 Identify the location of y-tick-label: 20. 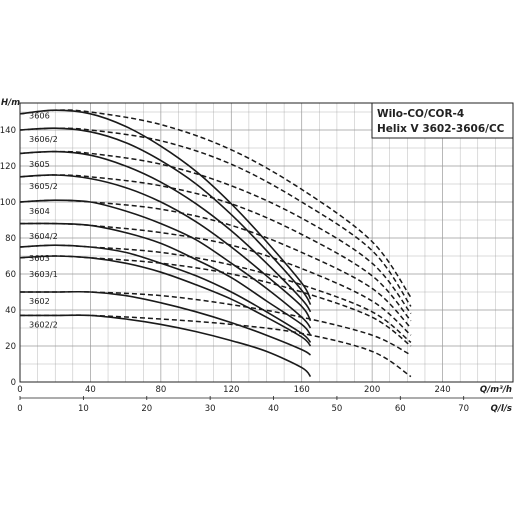
(10, 347).